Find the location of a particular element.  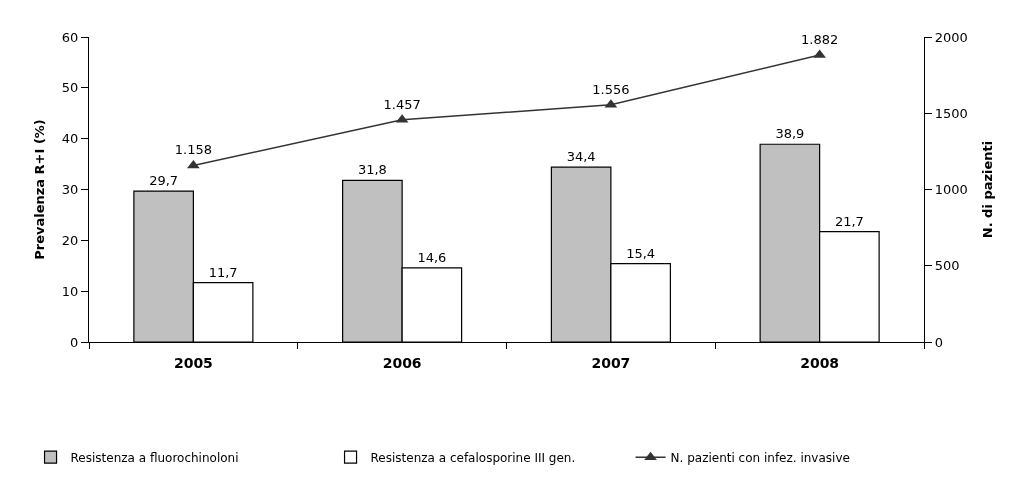

y2-tick-label: 500 is located at coordinates (947, 266).